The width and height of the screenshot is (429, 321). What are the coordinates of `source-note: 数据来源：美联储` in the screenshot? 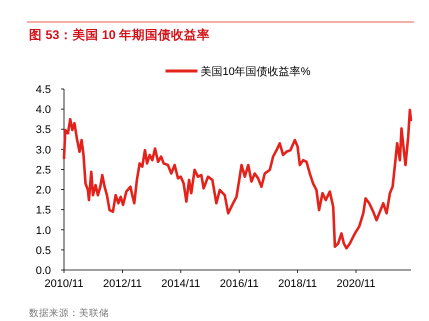 It's located at (69, 313).